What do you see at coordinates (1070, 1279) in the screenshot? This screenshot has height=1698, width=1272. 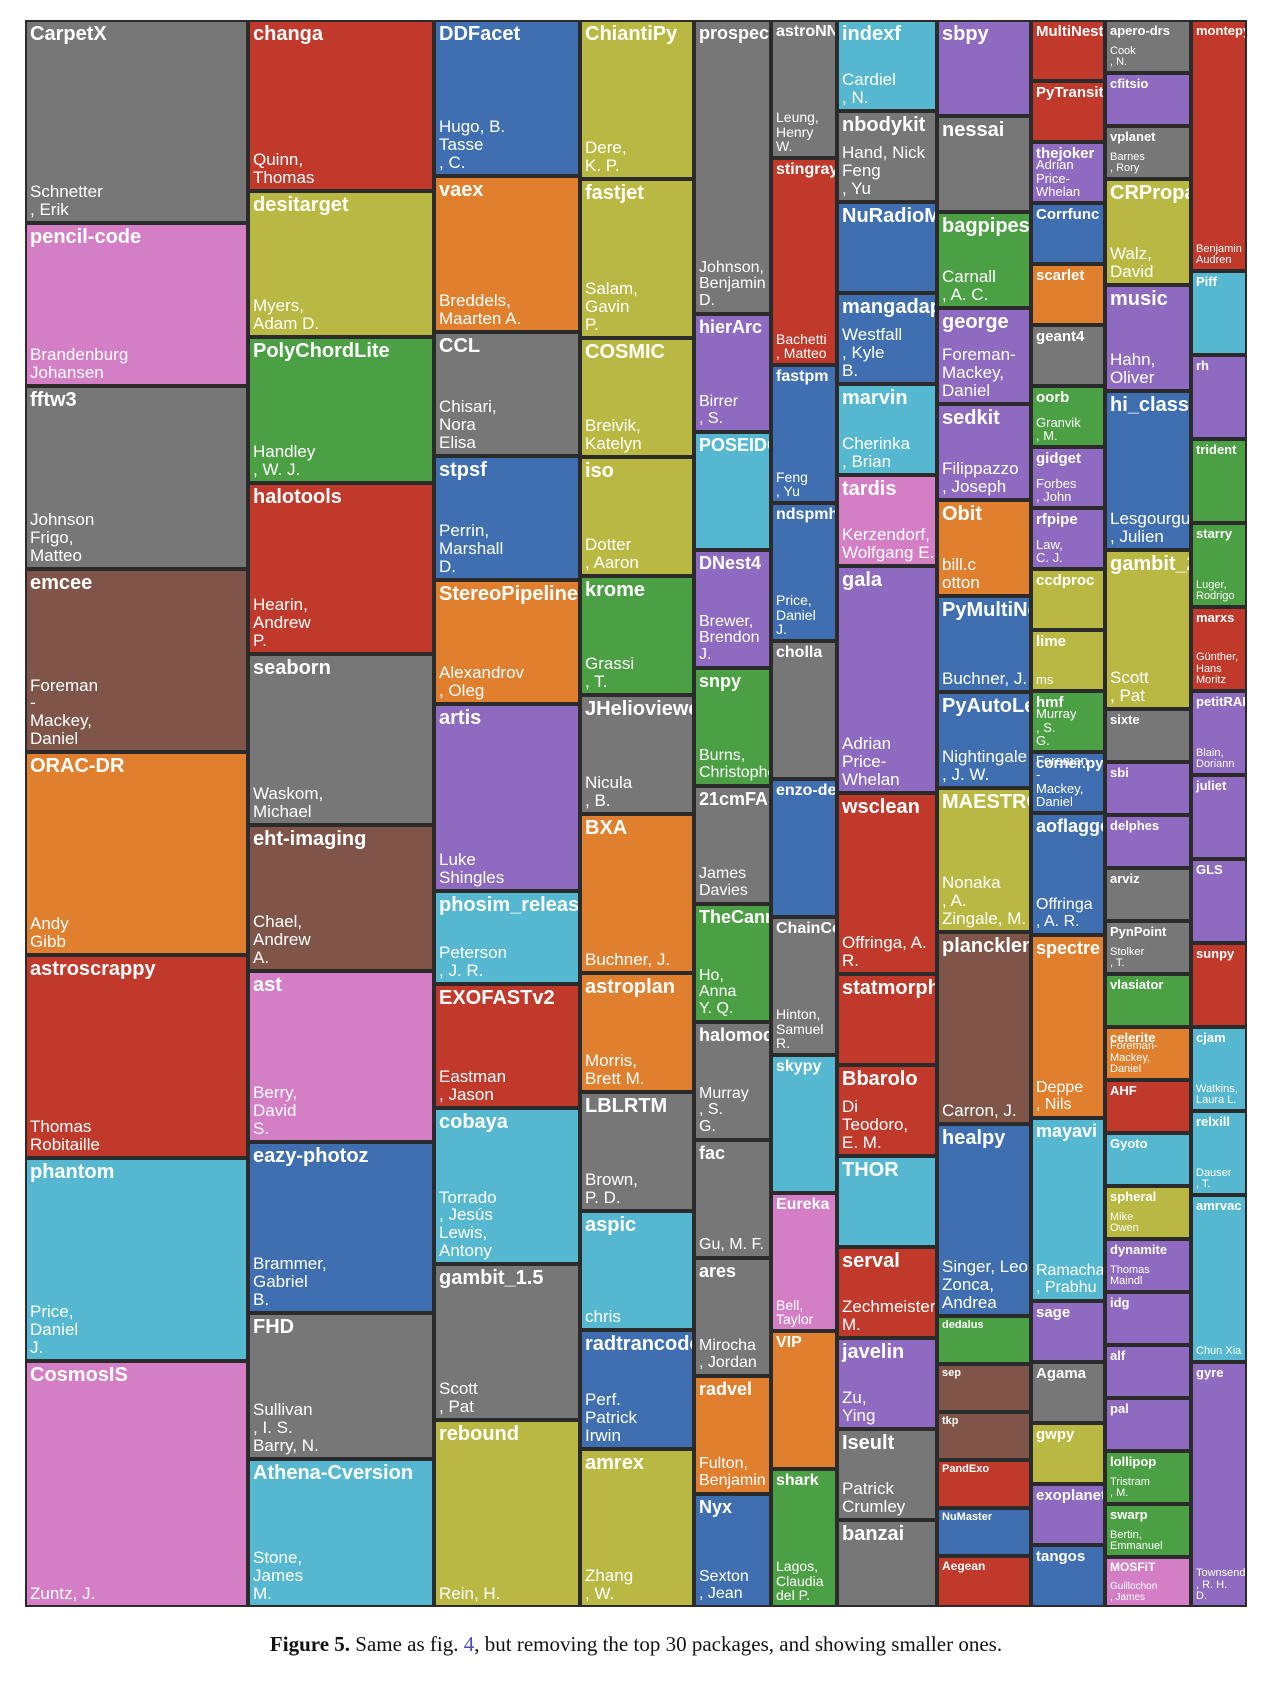 I see `tile-author-label: Ramachandran , Prabhu` at bounding box center [1070, 1279].